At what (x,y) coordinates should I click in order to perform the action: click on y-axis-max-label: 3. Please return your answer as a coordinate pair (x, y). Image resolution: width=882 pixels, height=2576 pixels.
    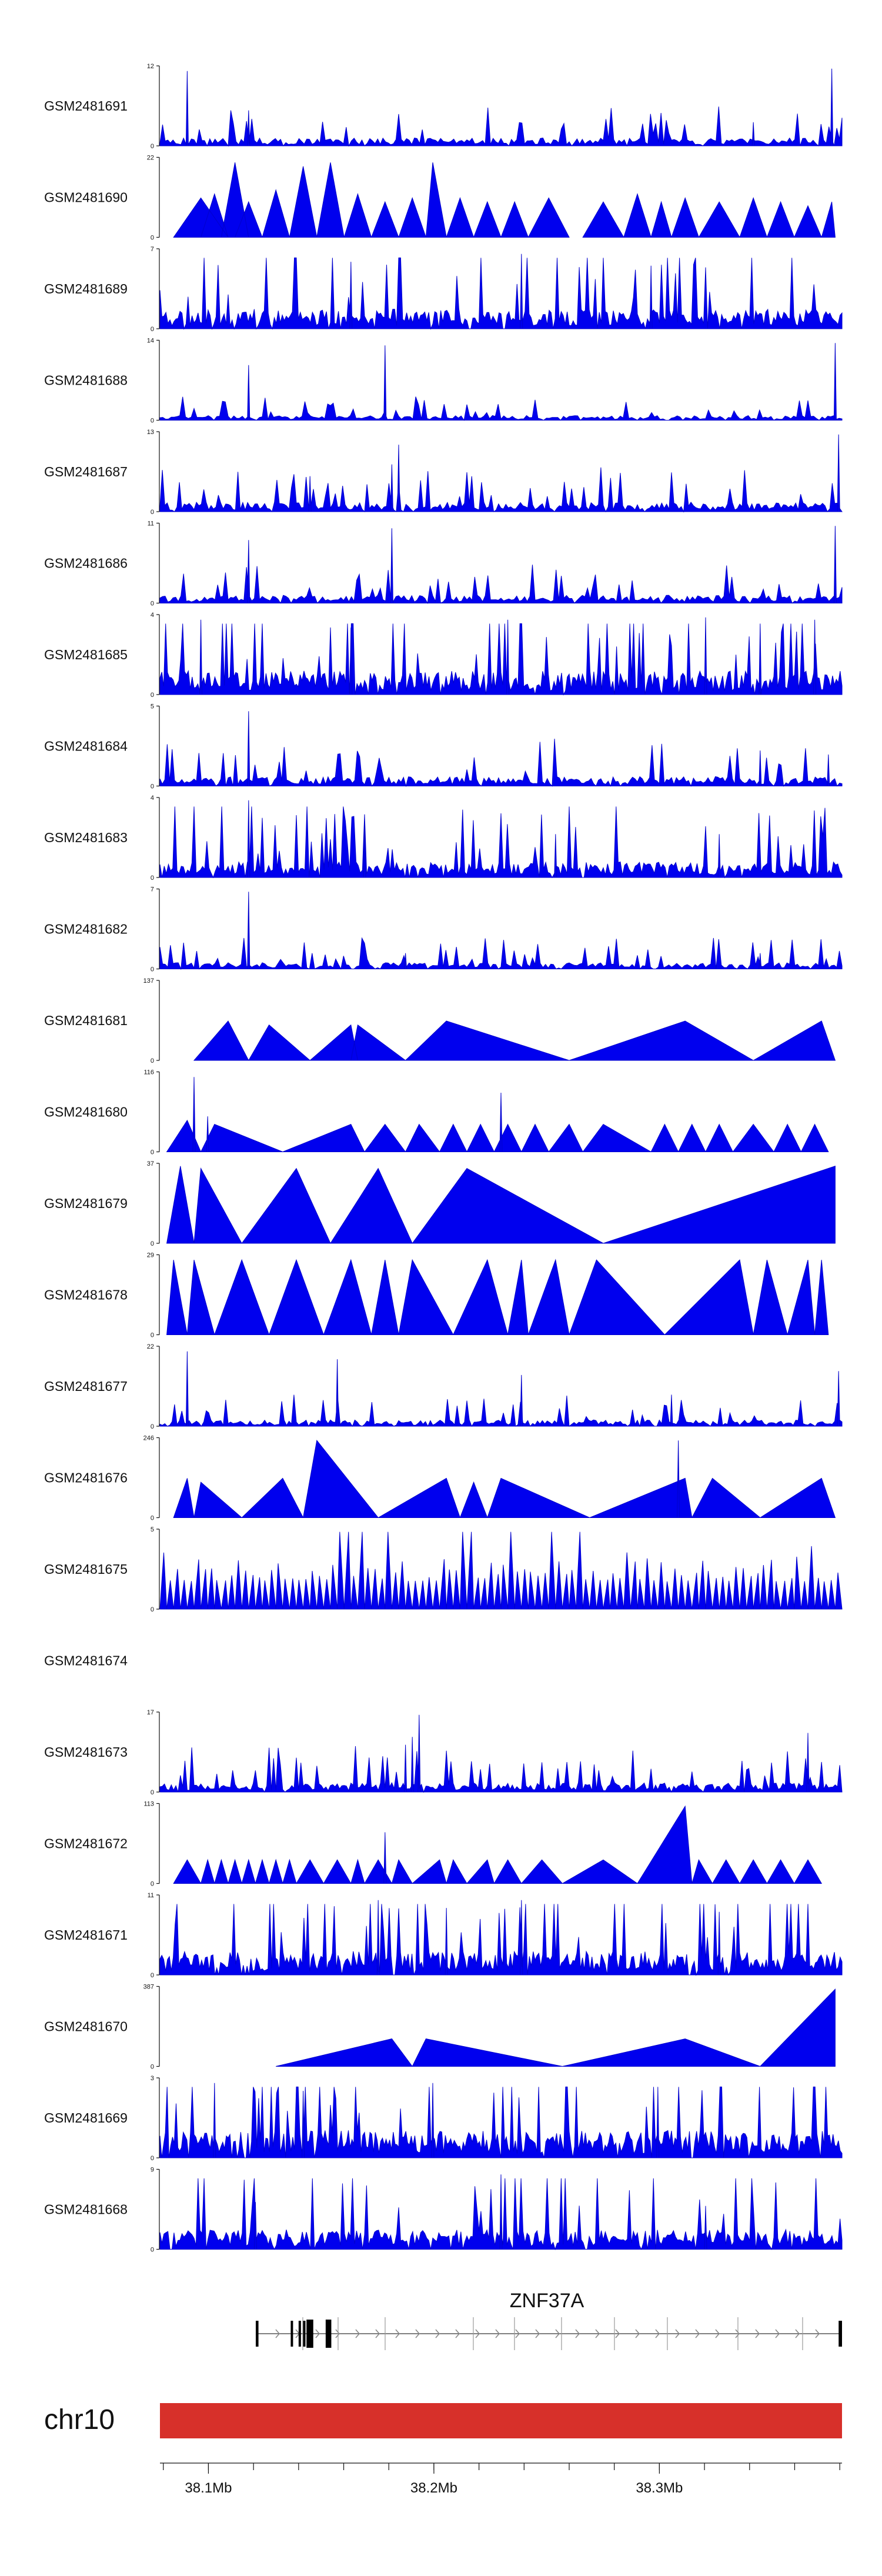
    Looking at the image, I should click on (152, 2078).